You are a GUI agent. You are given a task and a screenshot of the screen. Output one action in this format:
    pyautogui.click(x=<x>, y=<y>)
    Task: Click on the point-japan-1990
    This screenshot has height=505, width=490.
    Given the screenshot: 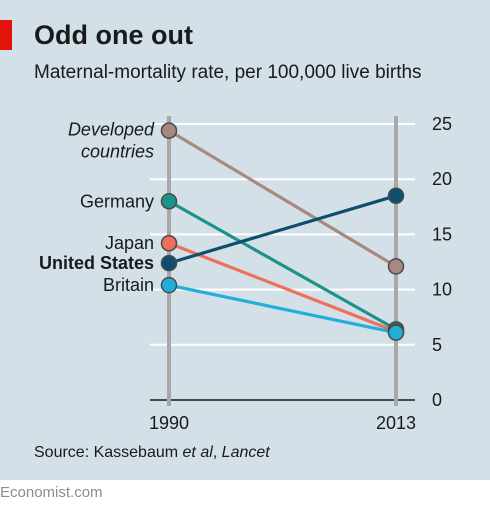 What is the action you would take?
    pyautogui.click(x=169, y=243)
    